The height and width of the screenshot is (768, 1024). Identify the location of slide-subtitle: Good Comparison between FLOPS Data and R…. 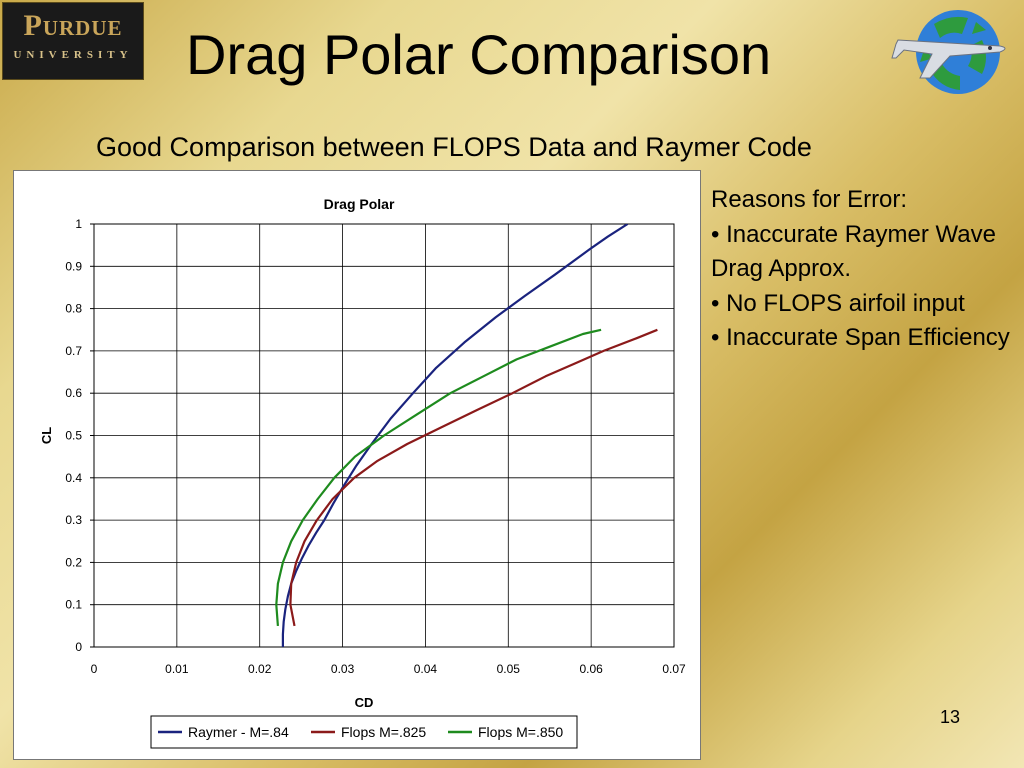
(454, 147).